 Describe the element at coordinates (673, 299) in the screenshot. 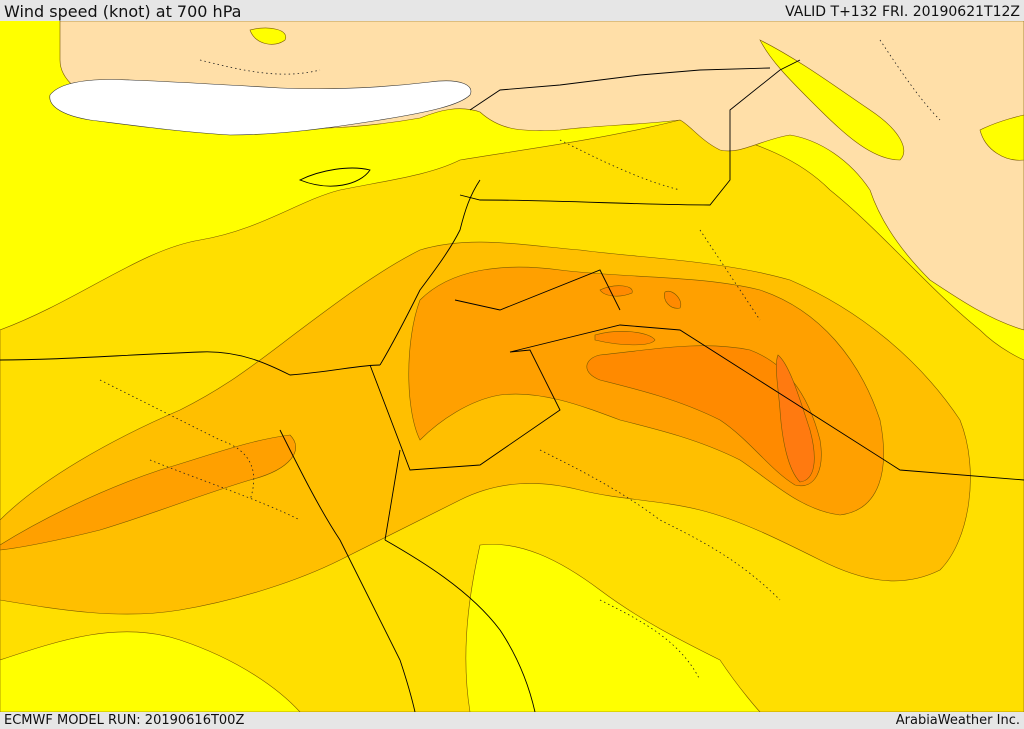

I see `contour-band-4-d` at that location.